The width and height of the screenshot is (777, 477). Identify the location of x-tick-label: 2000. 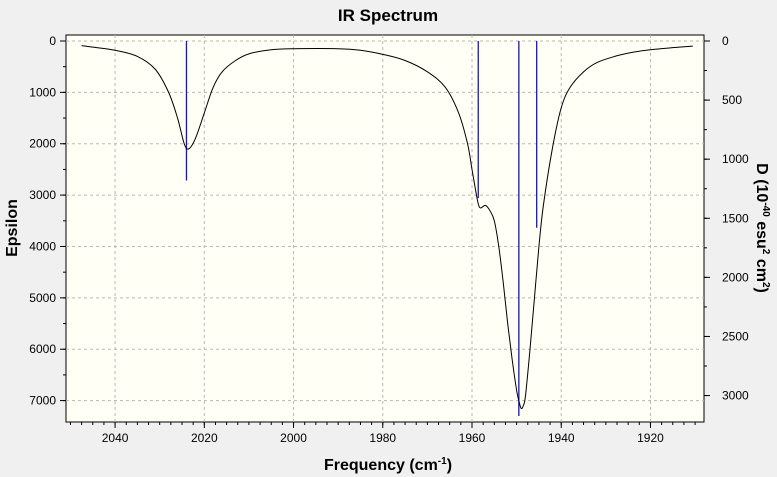
(293, 438).